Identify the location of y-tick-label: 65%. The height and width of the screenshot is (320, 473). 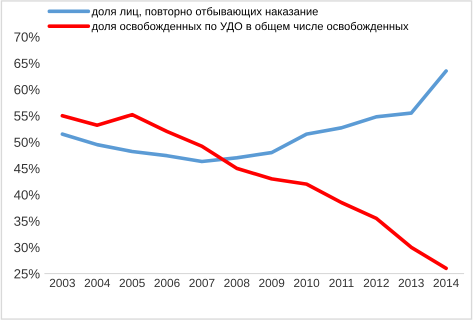
(27, 63).